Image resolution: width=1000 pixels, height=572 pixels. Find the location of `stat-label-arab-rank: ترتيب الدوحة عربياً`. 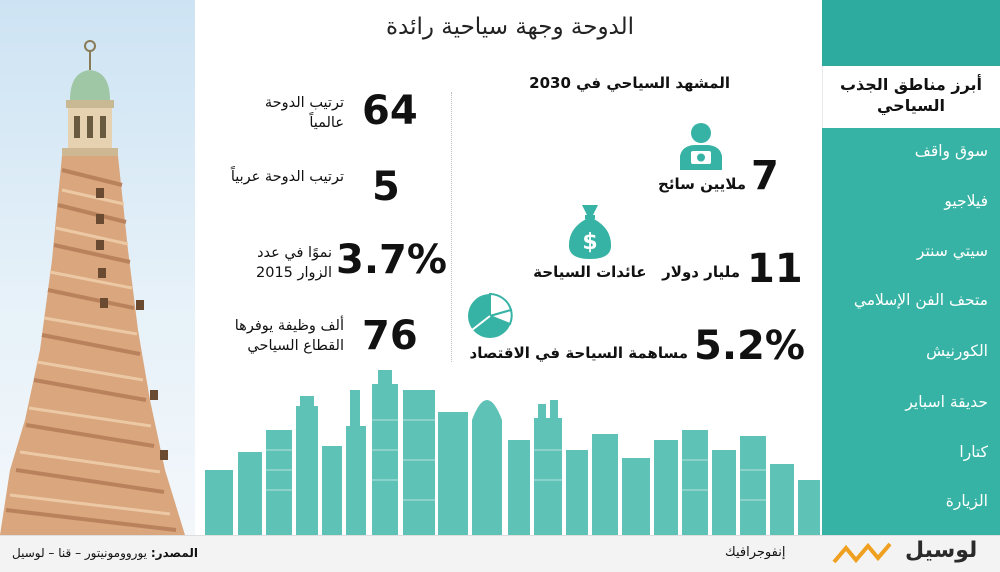

stat-label-arab-rank: ترتيب الدوحة عربياً is located at coordinates (287, 177).